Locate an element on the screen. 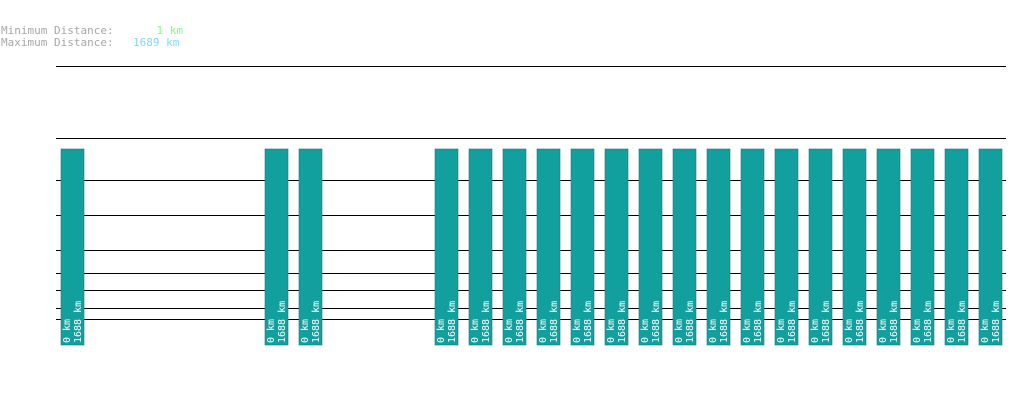 Image resolution: width=1019 pixels, height=402 pixels. max-distance-label: Maximum Distance: is located at coordinates (57, 42).